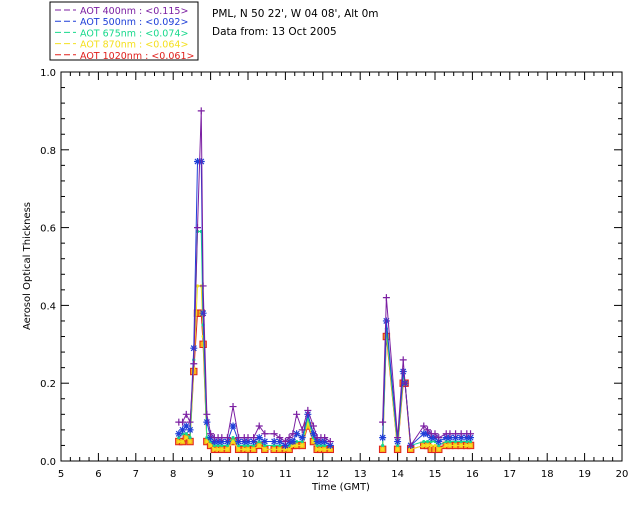 Image resolution: width=640 pixels, height=512 pixels. I want to click on legend-mean: <0.061>, so click(172, 56).